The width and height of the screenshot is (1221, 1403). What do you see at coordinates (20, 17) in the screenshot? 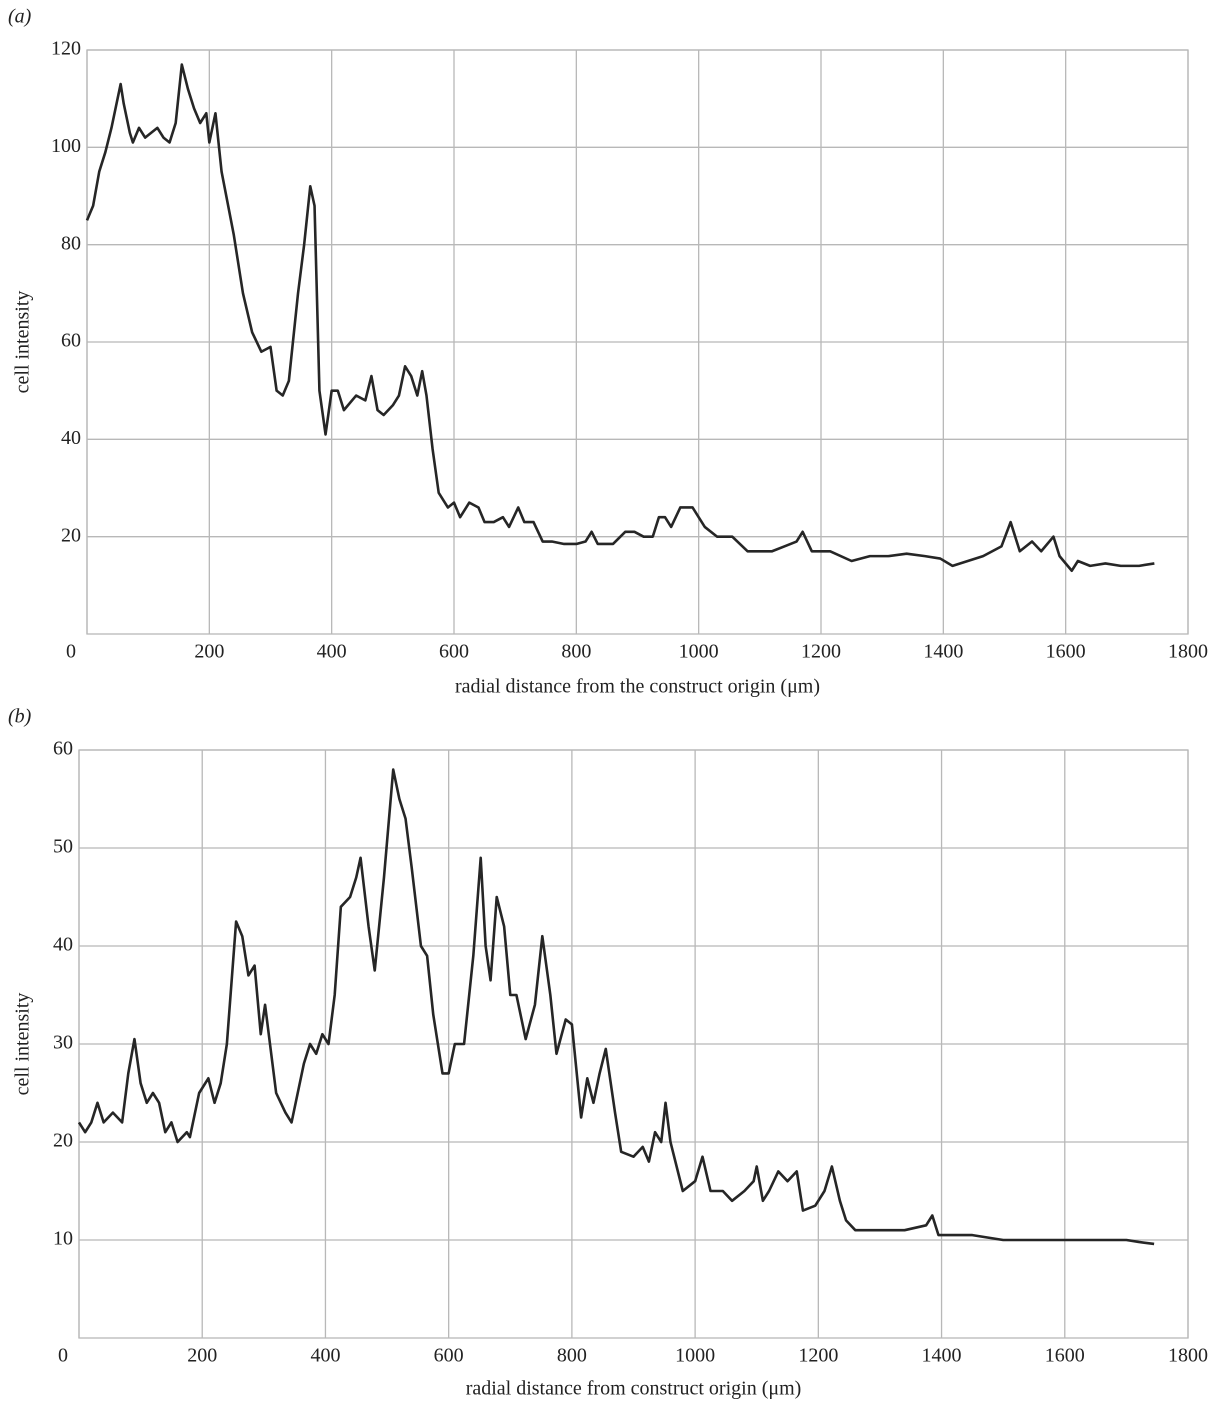
I see `panel-label: (a)` at bounding box center [20, 17].